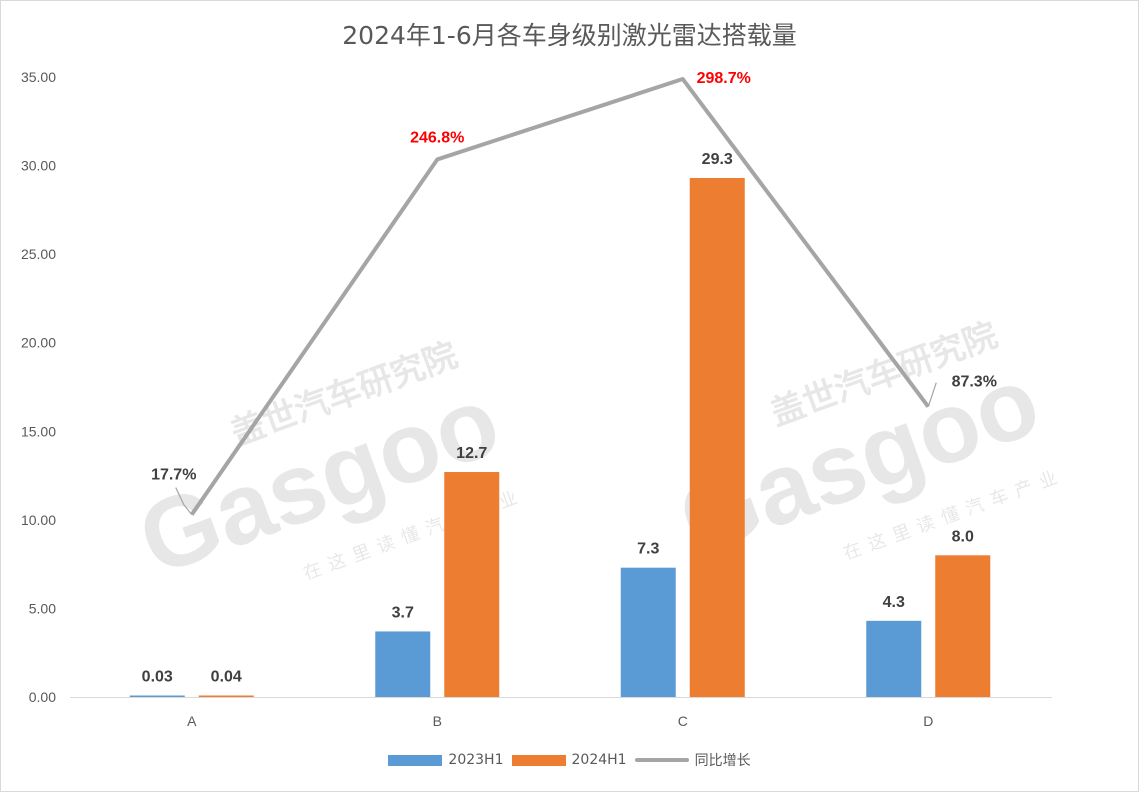 The width and height of the screenshot is (1139, 792). I want to click on bar-2024h1-d, so click(963, 626).